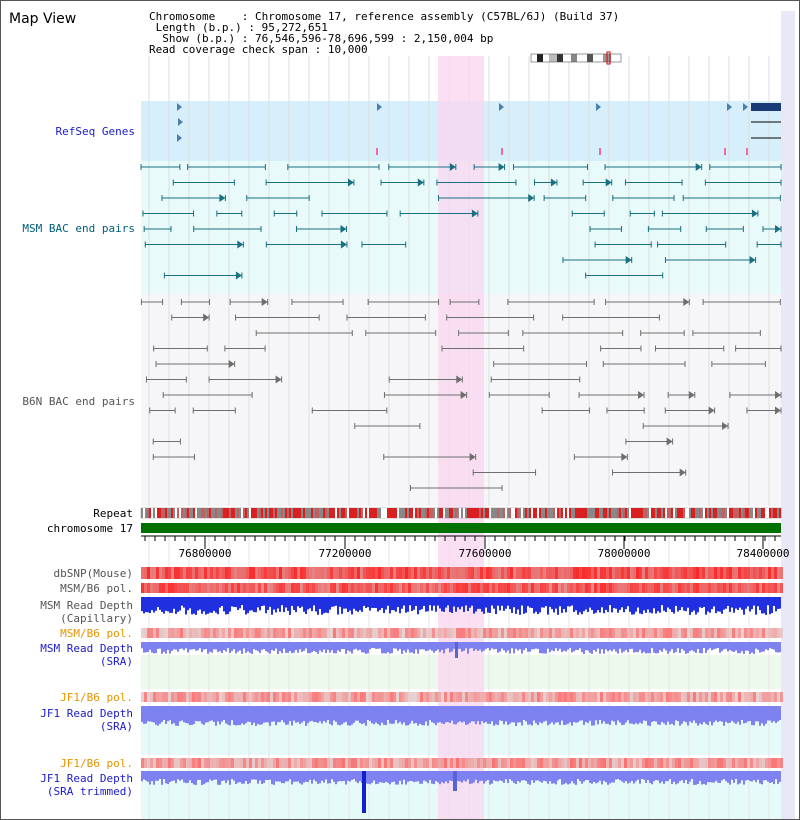 The width and height of the screenshot is (800, 820). I want to click on dbsnp-label: dbSNP(Mouse), so click(93, 573).